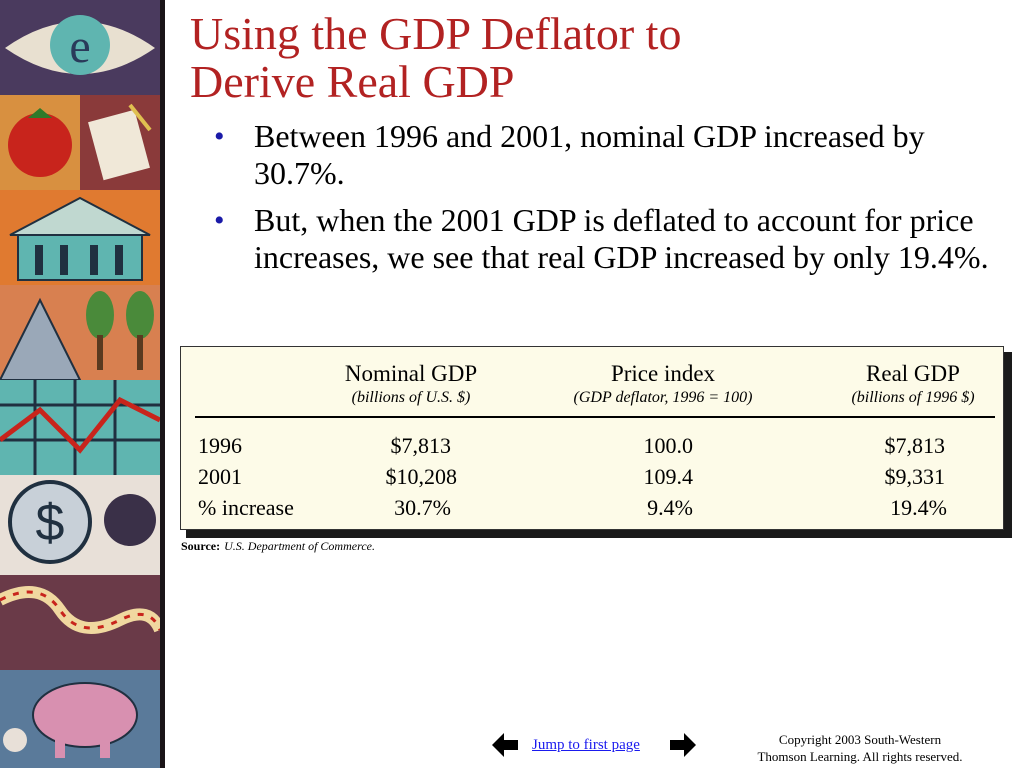 The image size is (1024, 768). Describe the element at coordinates (670, 507) in the screenshot. I see `cell-price: 9.4%` at that location.